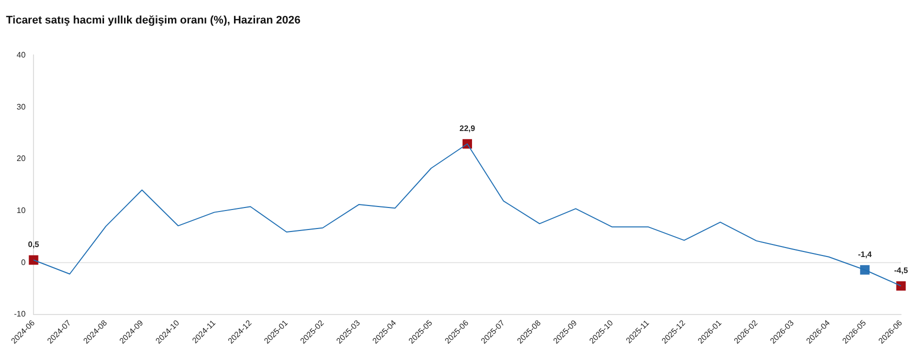 The image size is (915, 354). I want to click on data-label: -1,4, so click(865, 255).